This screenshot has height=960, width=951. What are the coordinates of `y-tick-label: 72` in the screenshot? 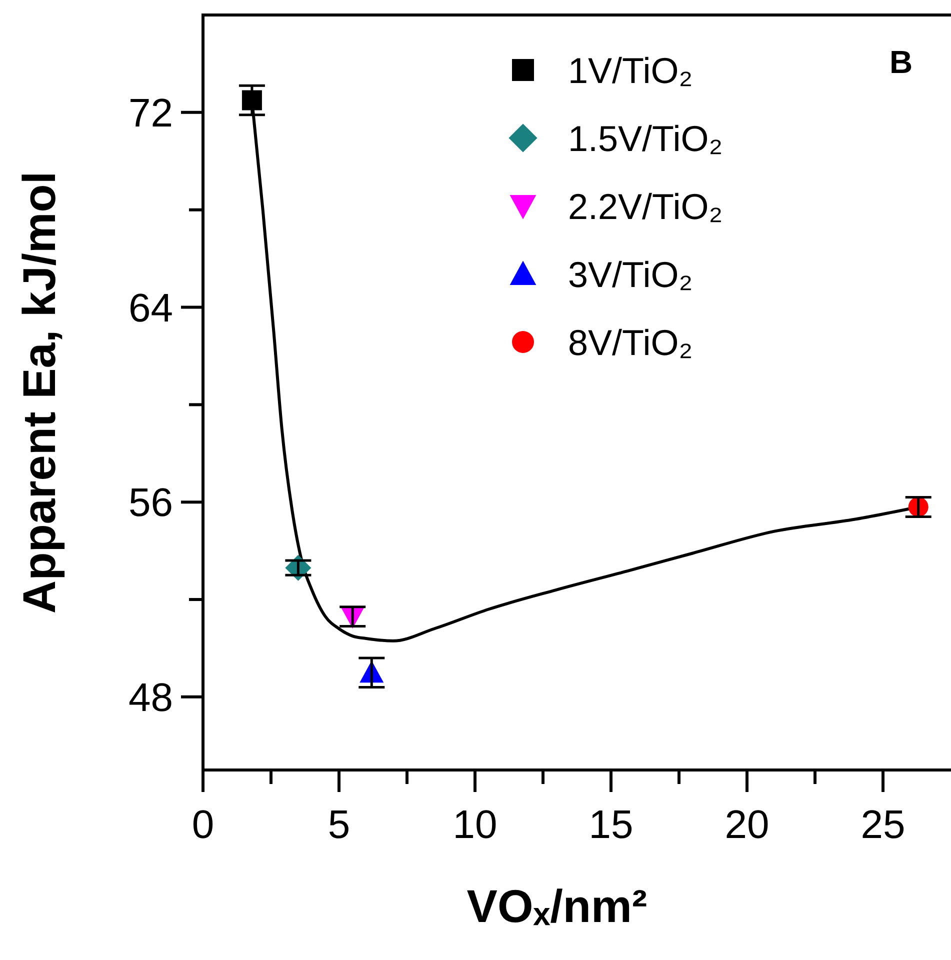 It's located at (150, 113).